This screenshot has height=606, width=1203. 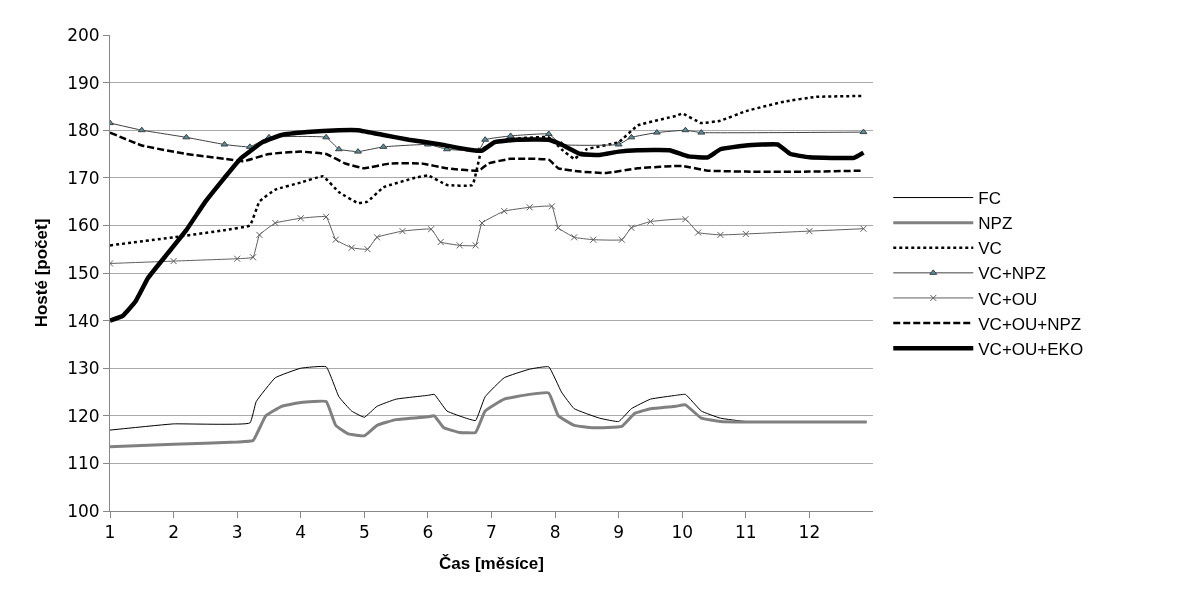 What do you see at coordinates (83, 368) in the screenshot?
I see `y-tick-label: 130` at bounding box center [83, 368].